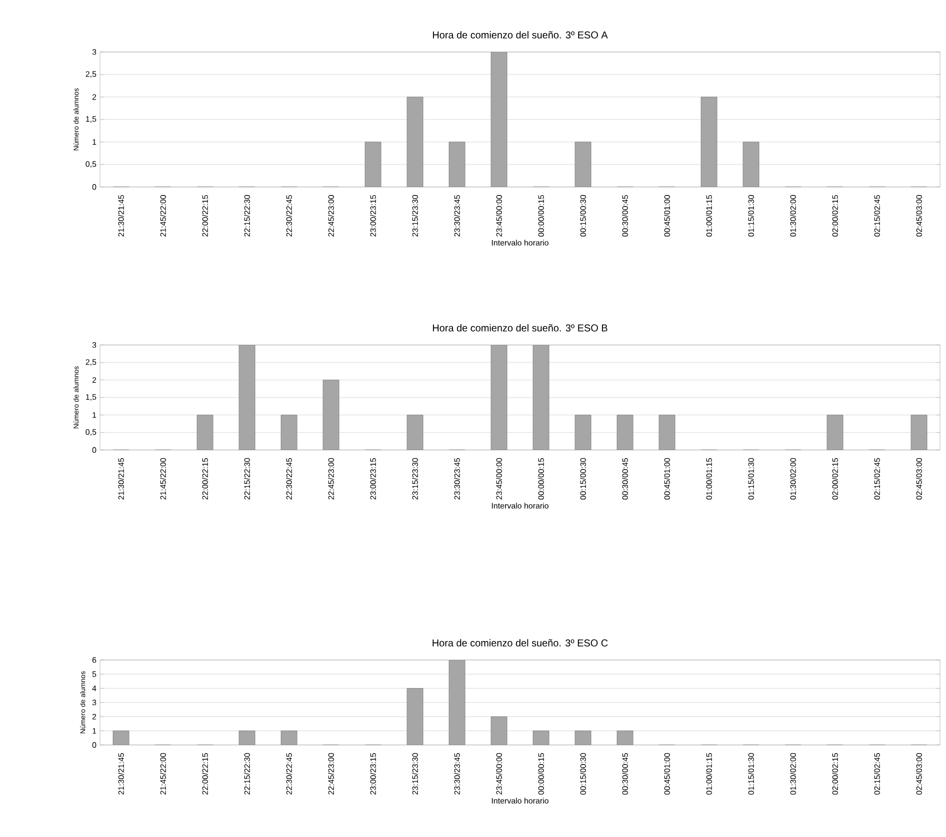 The width and height of the screenshot is (946, 837). What do you see at coordinates (520, 328) in the screenshot?
I see `chart-title: Hora de comienzo del sueño. 3º ESO B` at bounding box center [520, 328].